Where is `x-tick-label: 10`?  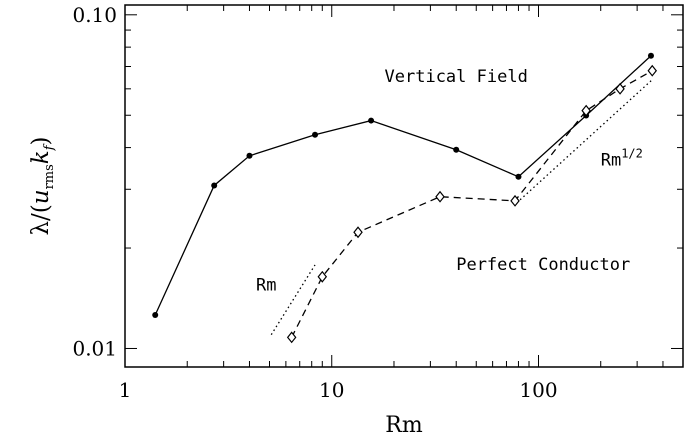
x-tick-label: 10 is located at coordinates (331, 390).